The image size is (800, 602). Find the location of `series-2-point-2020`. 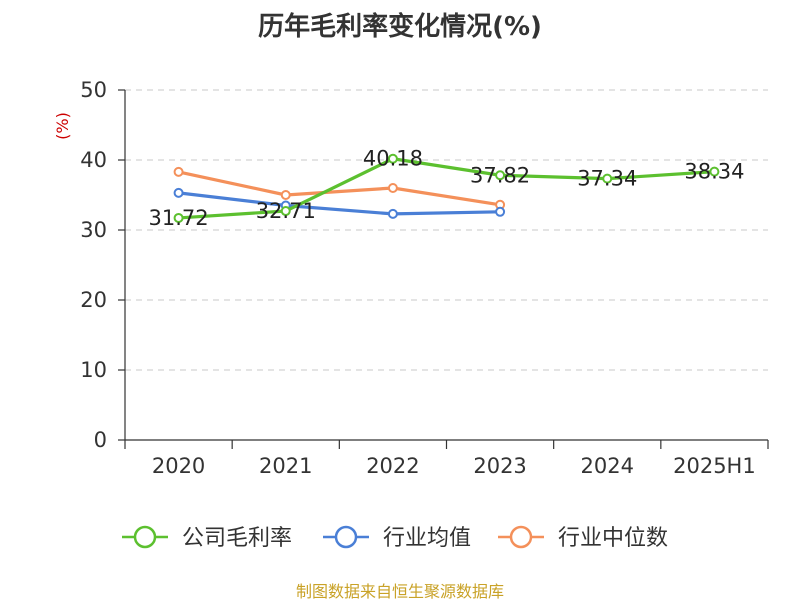

series-2-point-2020 is located at coordinates (178, 171).